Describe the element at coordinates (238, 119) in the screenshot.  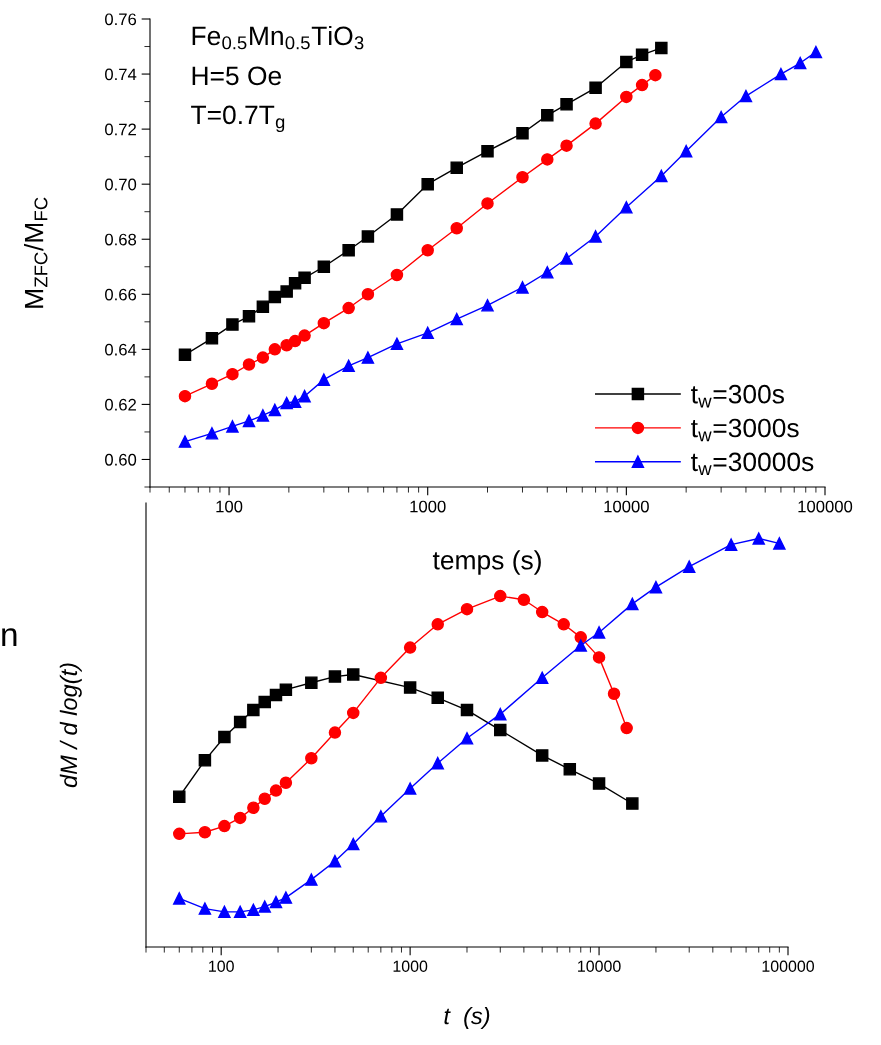
I see `annotation: T=0.7T$_{g}$` at that location.